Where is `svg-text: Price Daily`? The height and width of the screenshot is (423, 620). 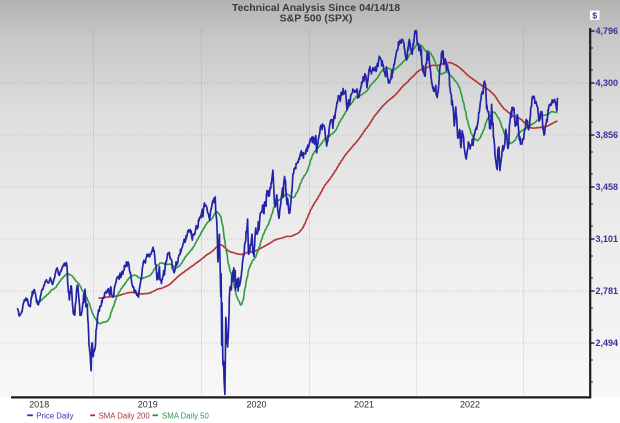 svg-text: Price Daily is located at coordinates (54, 416).